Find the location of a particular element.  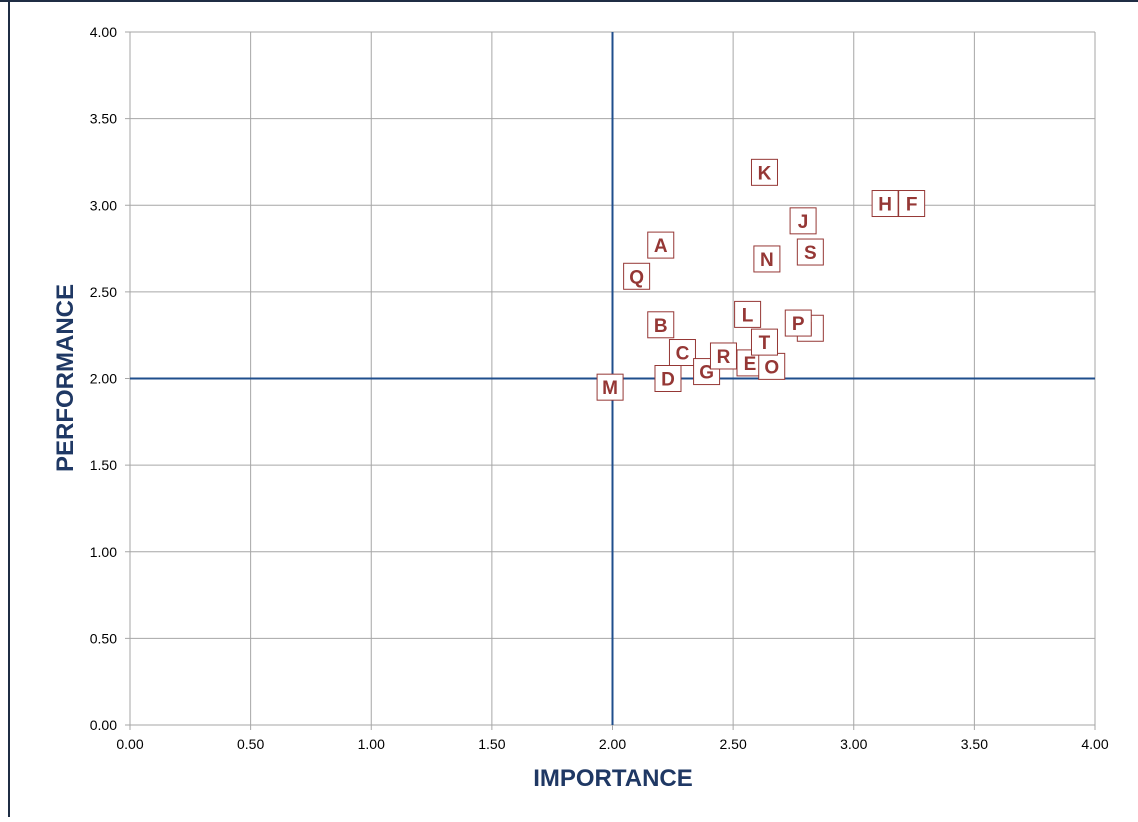

data-point-a: A is located at coordinates (661, 245).